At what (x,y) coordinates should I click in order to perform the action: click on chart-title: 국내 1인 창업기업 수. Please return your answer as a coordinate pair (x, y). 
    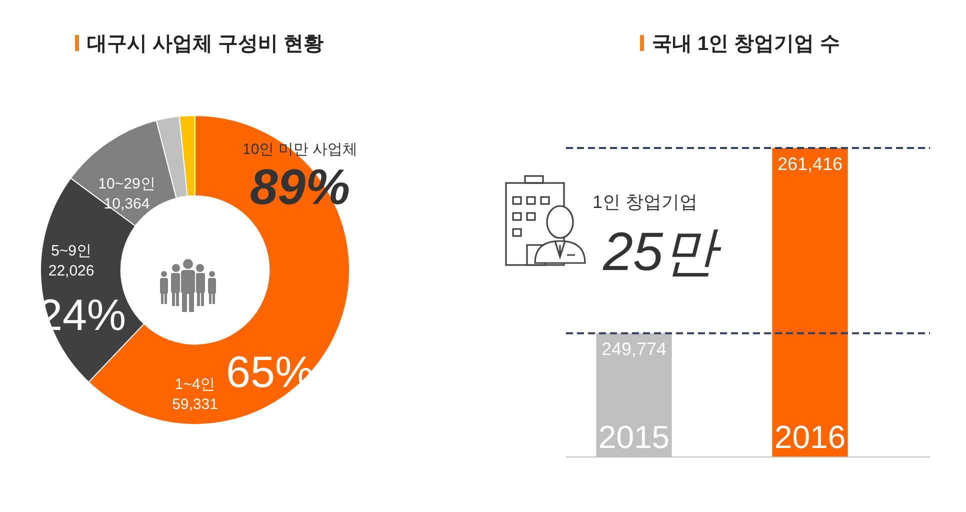
    Looking at the image, I should click on (746, 44).